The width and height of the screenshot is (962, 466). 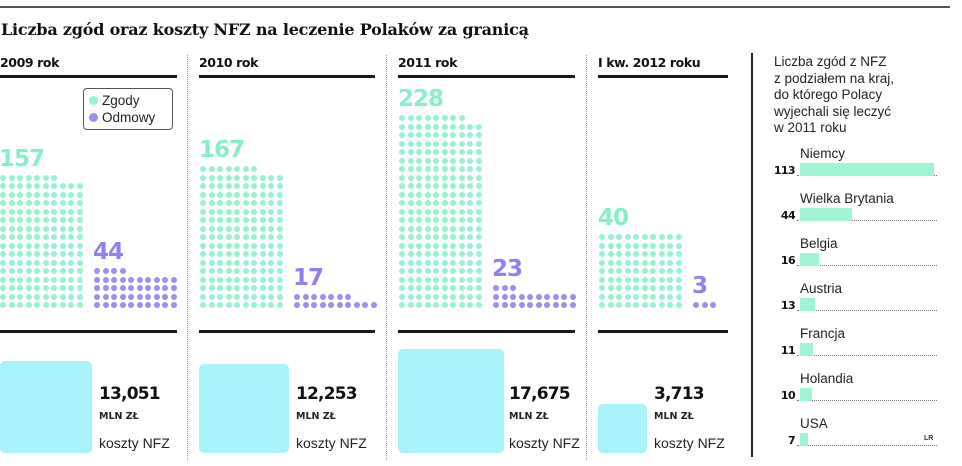 I want to click on cost-value: 3,713, so click(x=679, y=394).